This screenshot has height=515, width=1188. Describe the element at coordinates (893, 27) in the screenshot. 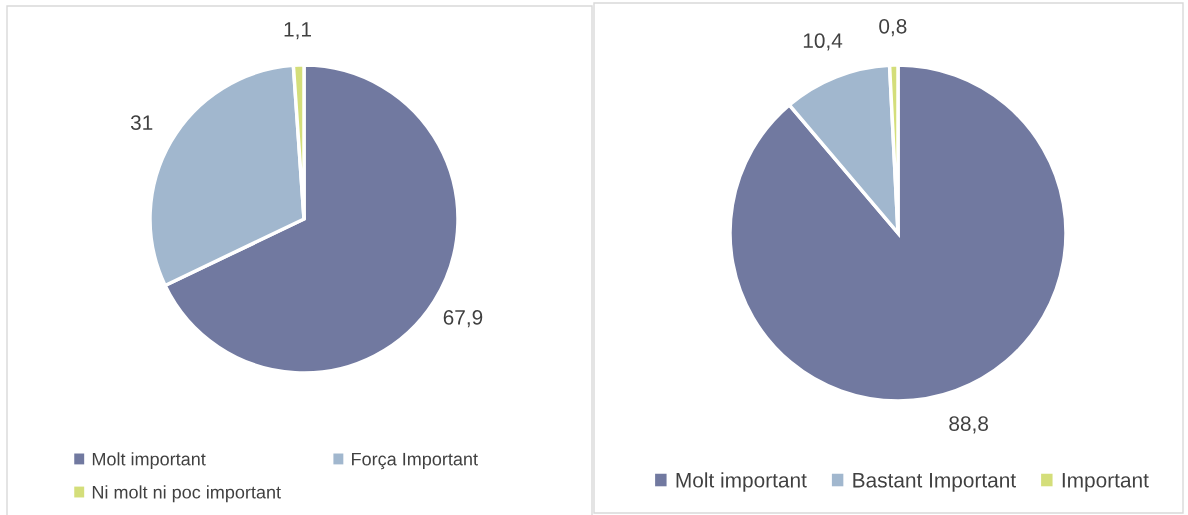

I see `data-label: 0,8` at that location.